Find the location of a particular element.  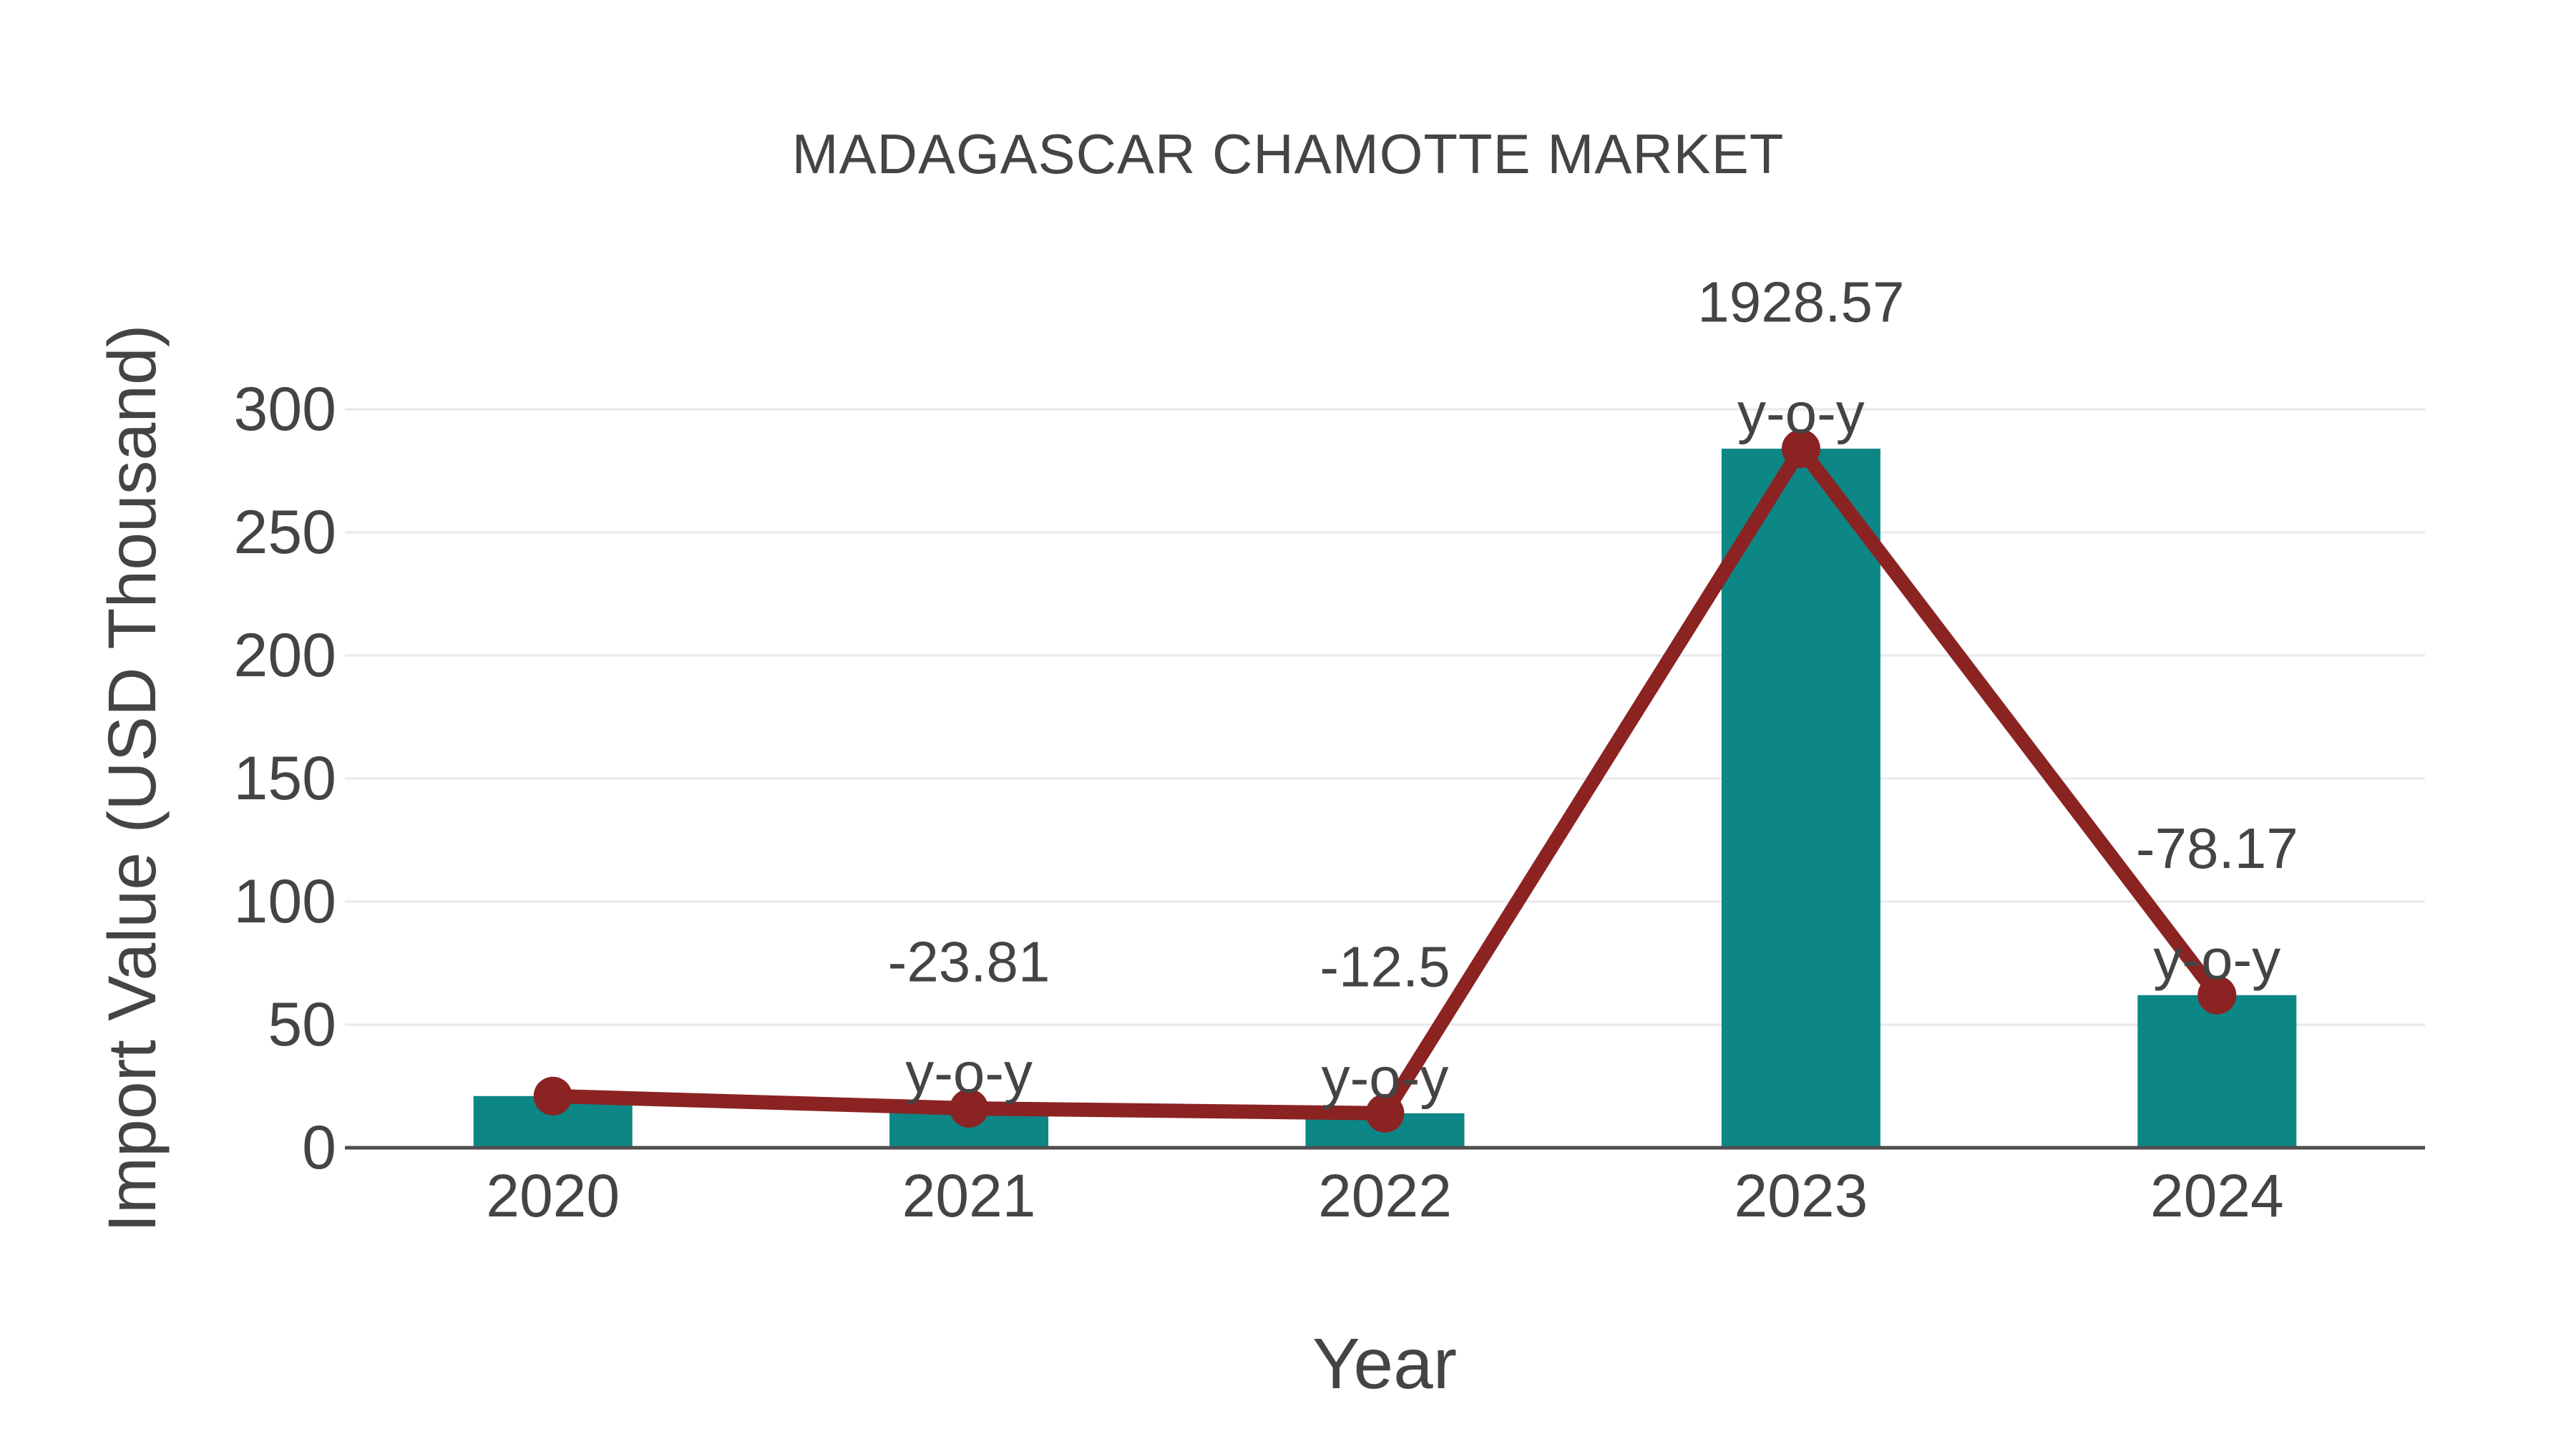

bar-2024 is located at coordinates (2217, 1071).